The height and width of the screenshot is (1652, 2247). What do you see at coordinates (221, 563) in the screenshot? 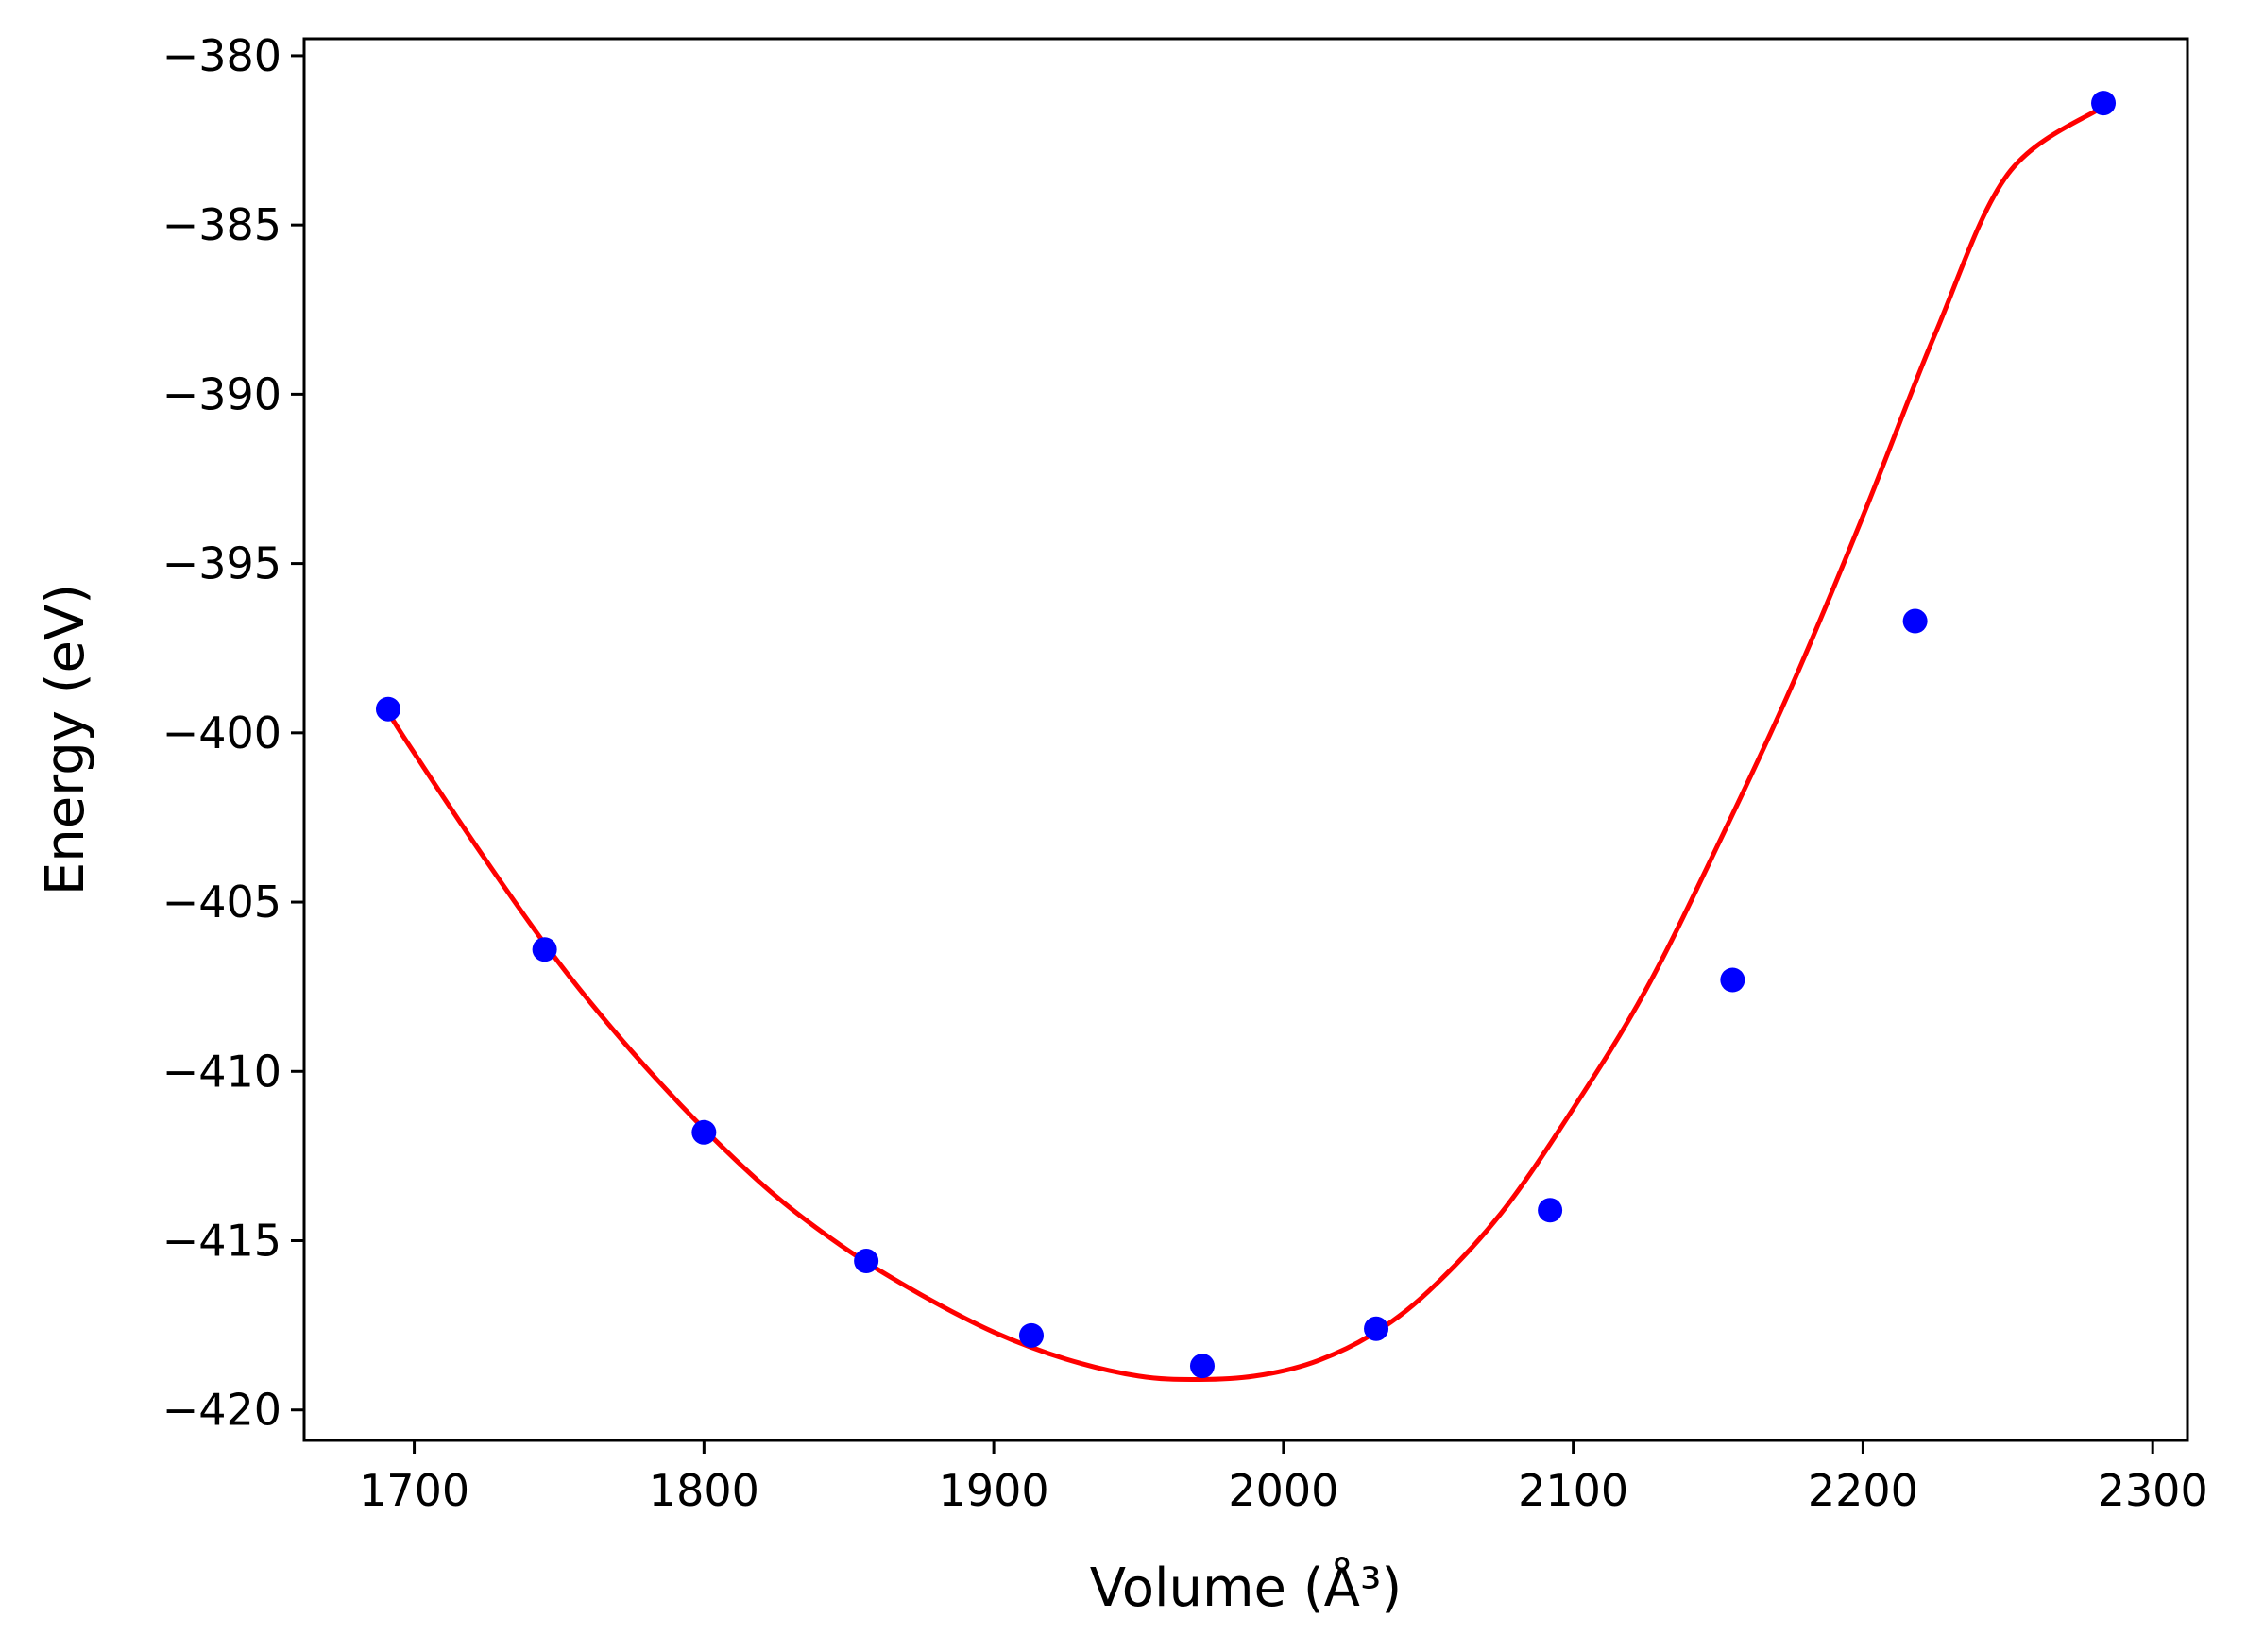
I see `y-tick-label: −395` at bounding box center [221, 563].